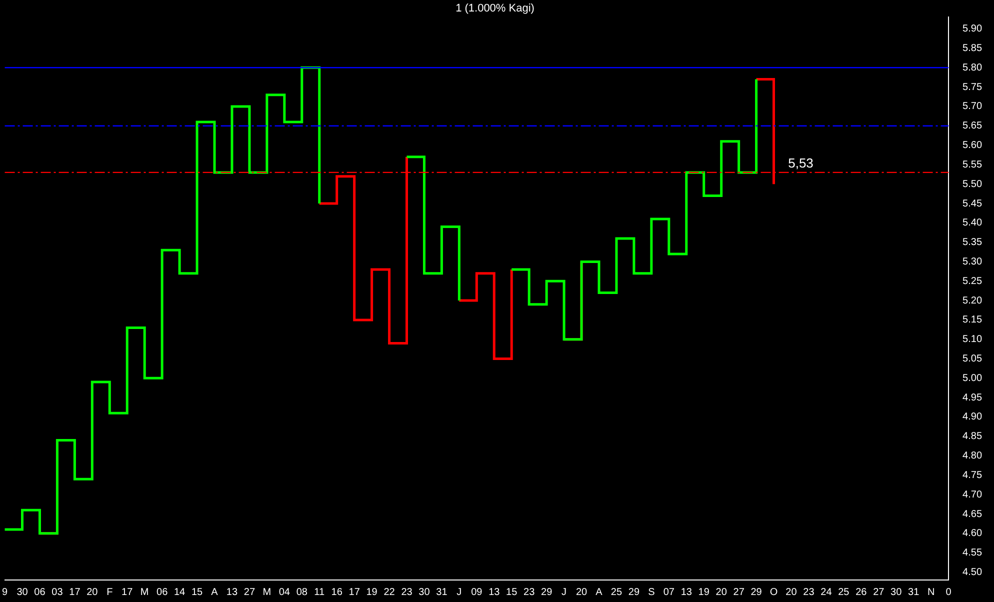 Image resolution: width=994 pixels, height=602 pixels. What do you see at coordinates (972, 494) in the screenshot?
I see `y-tick-label: 4.70` at bounding box center [972, 494].